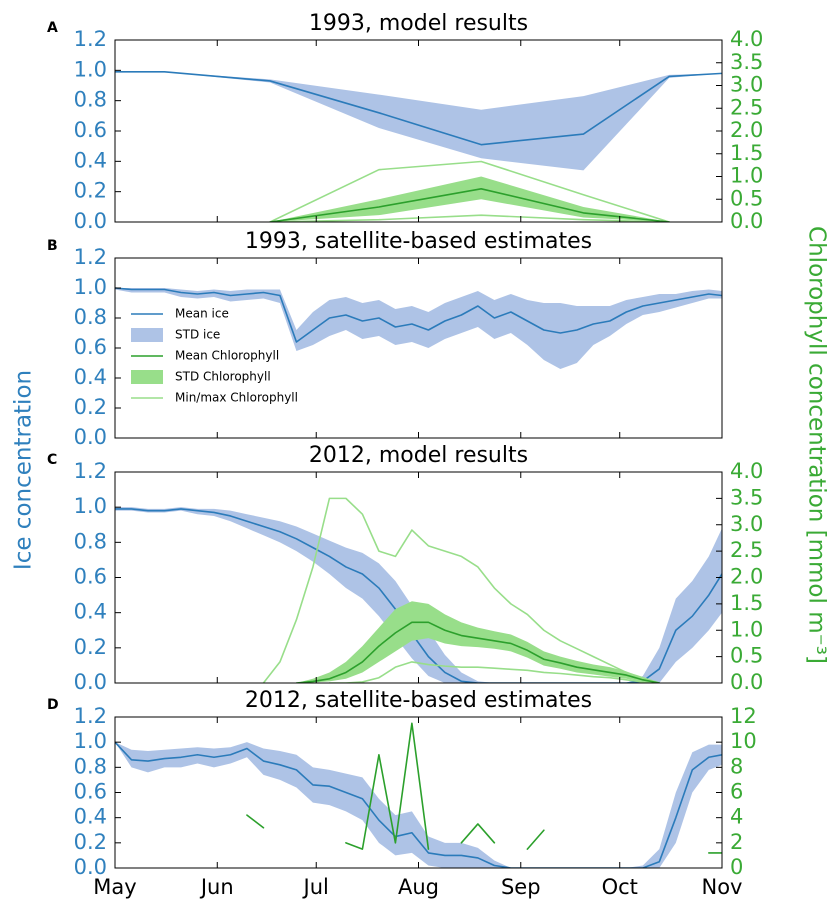 This screenshot has width=836, height=904. I want to click on y2-tick-label: 2, so click(736, 842).